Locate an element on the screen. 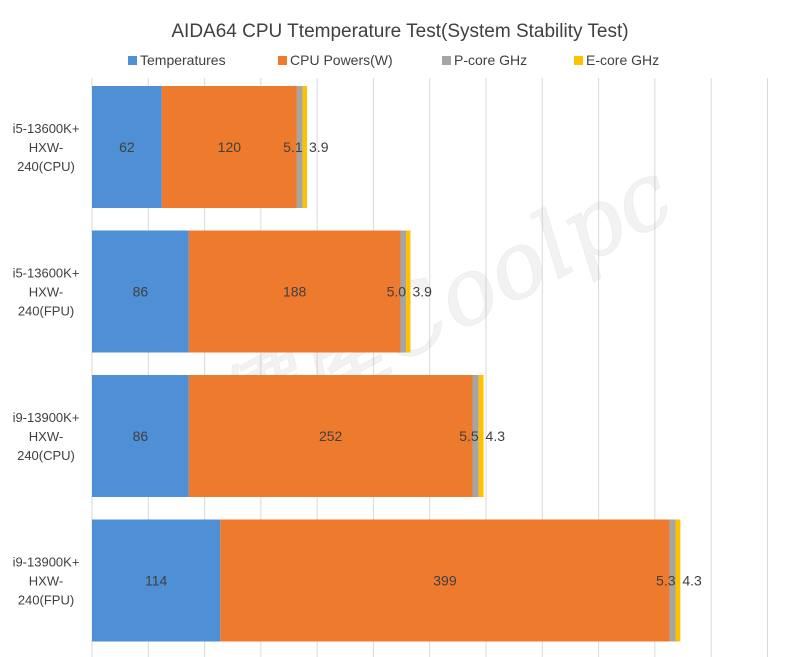 The width and height of the screenshot is (800, 657). data-label: 62 is located at coordinates (127, 147).